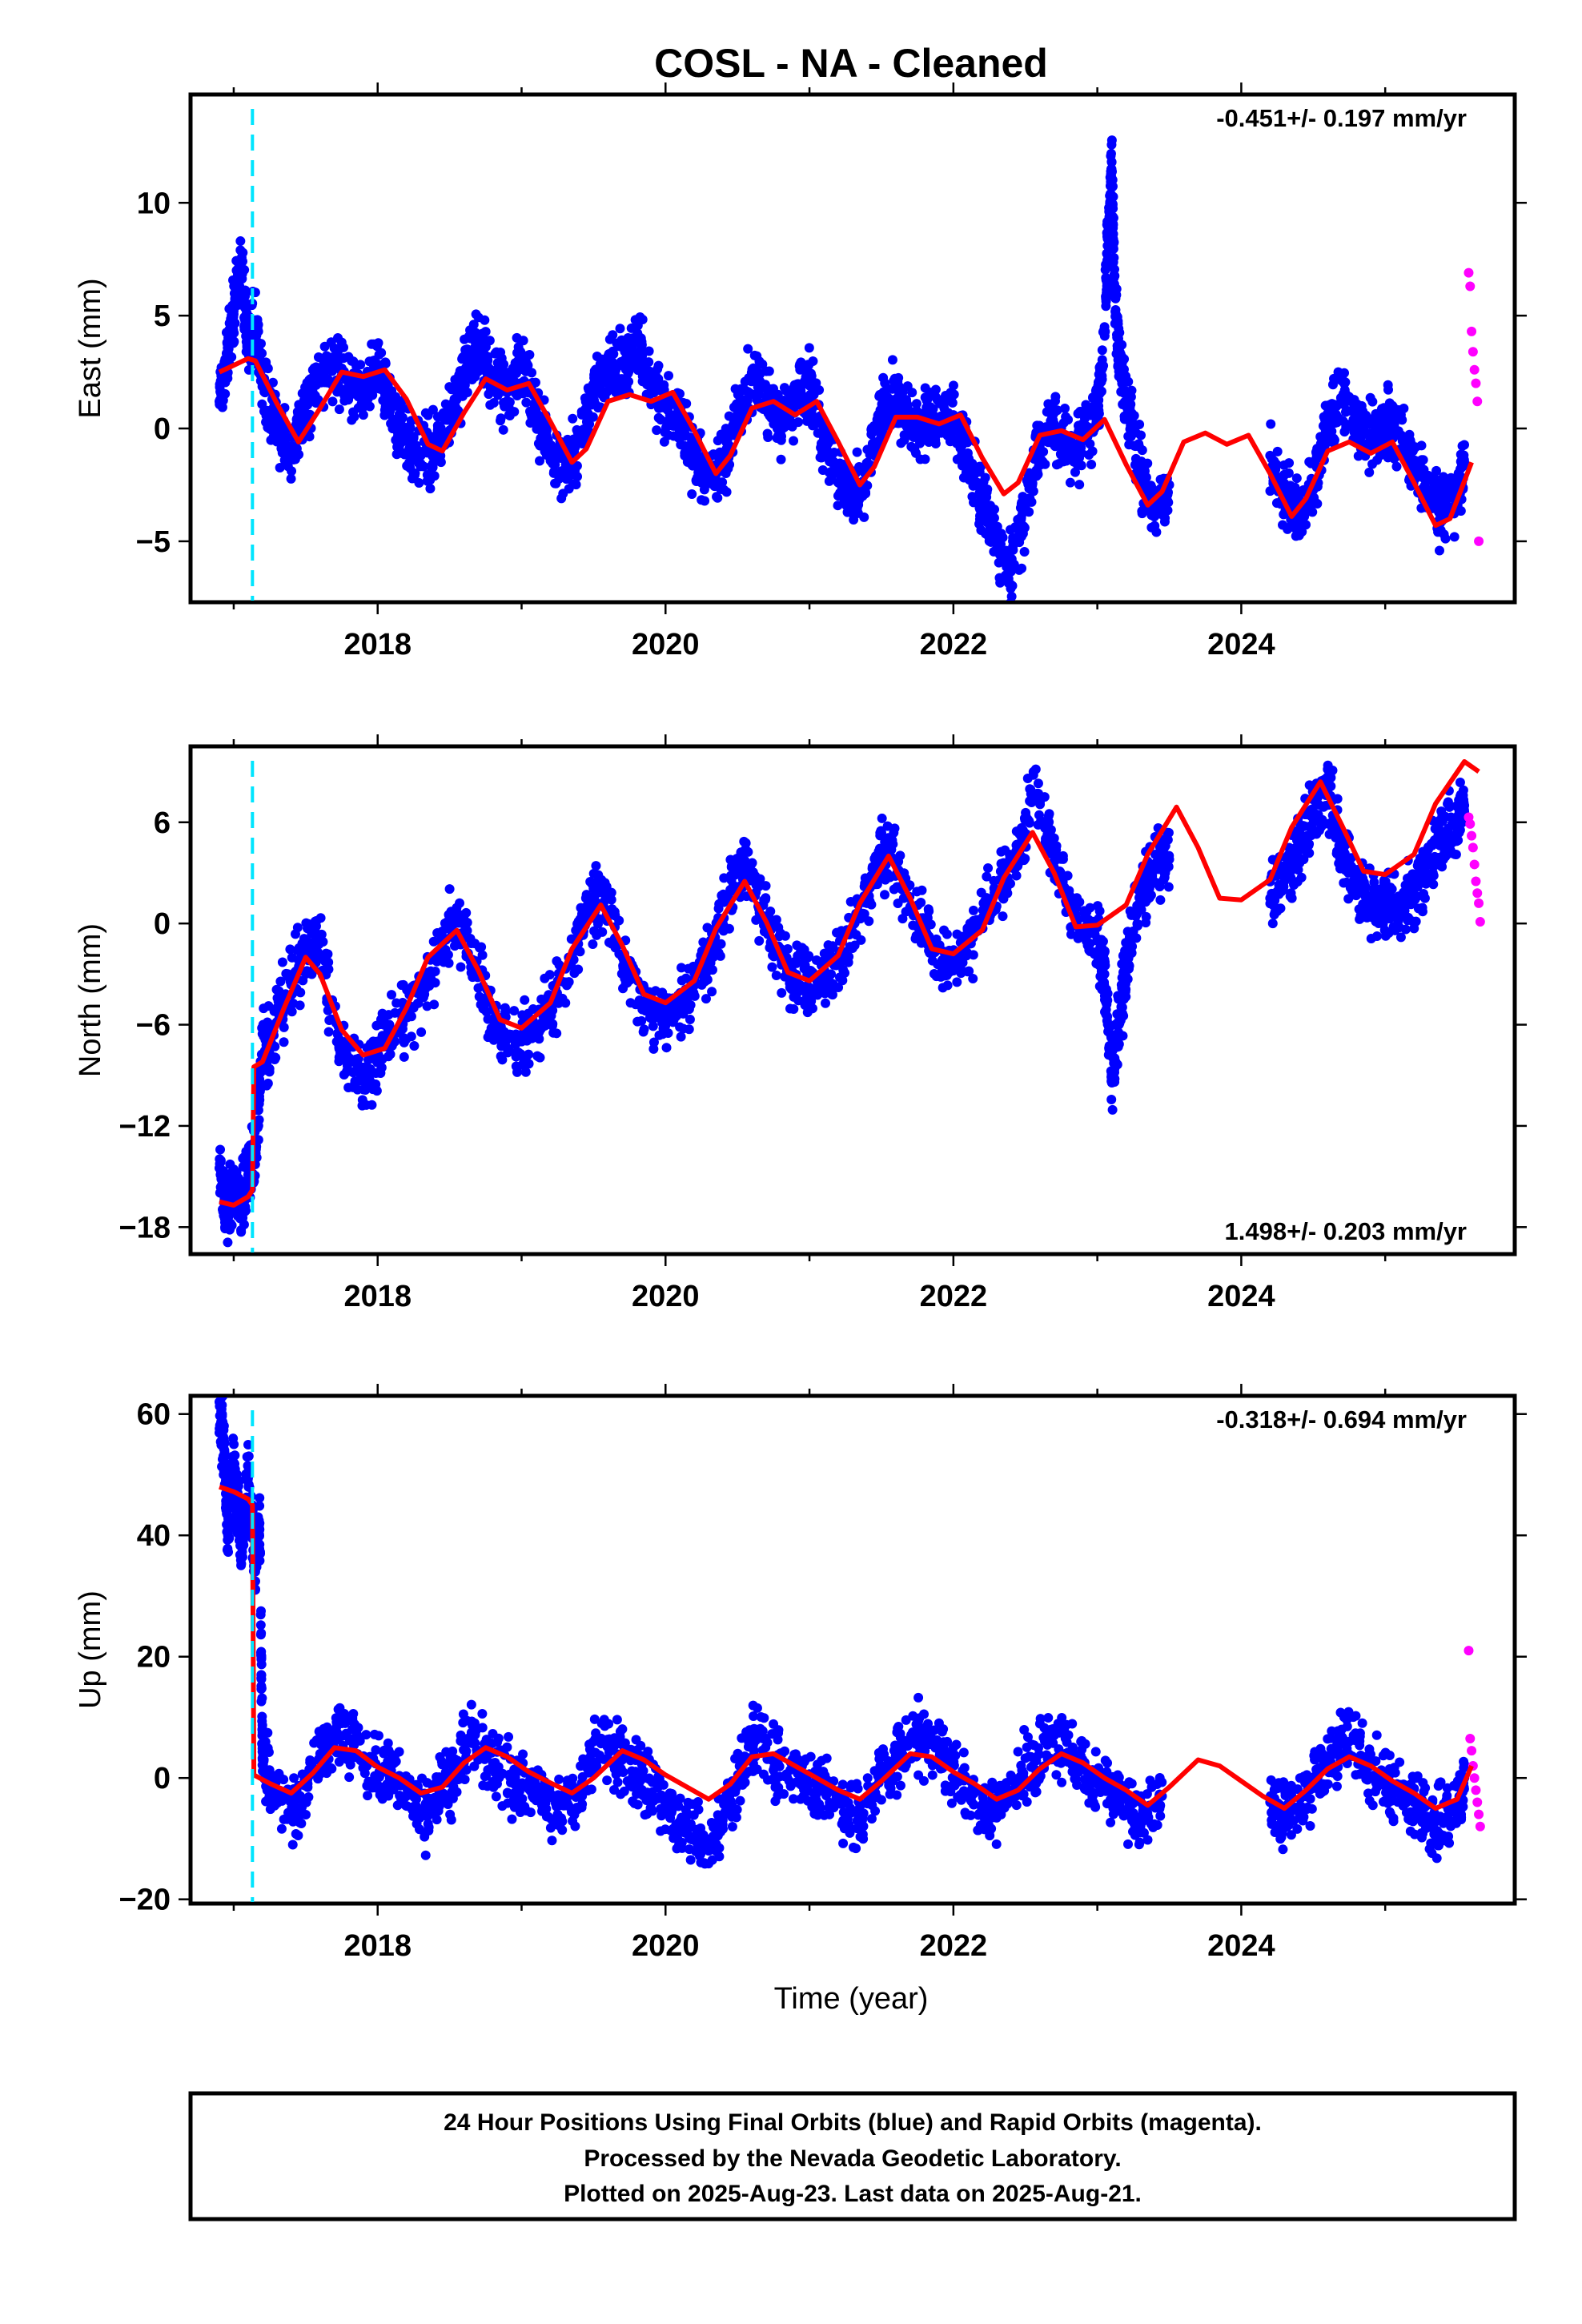 This screenshot has width=1582, height=2324. What do you see at coordinates (1241, 1296) in the screenshot?
I see `x-tick-label: 2024` at bounding box center [1241, 1296].